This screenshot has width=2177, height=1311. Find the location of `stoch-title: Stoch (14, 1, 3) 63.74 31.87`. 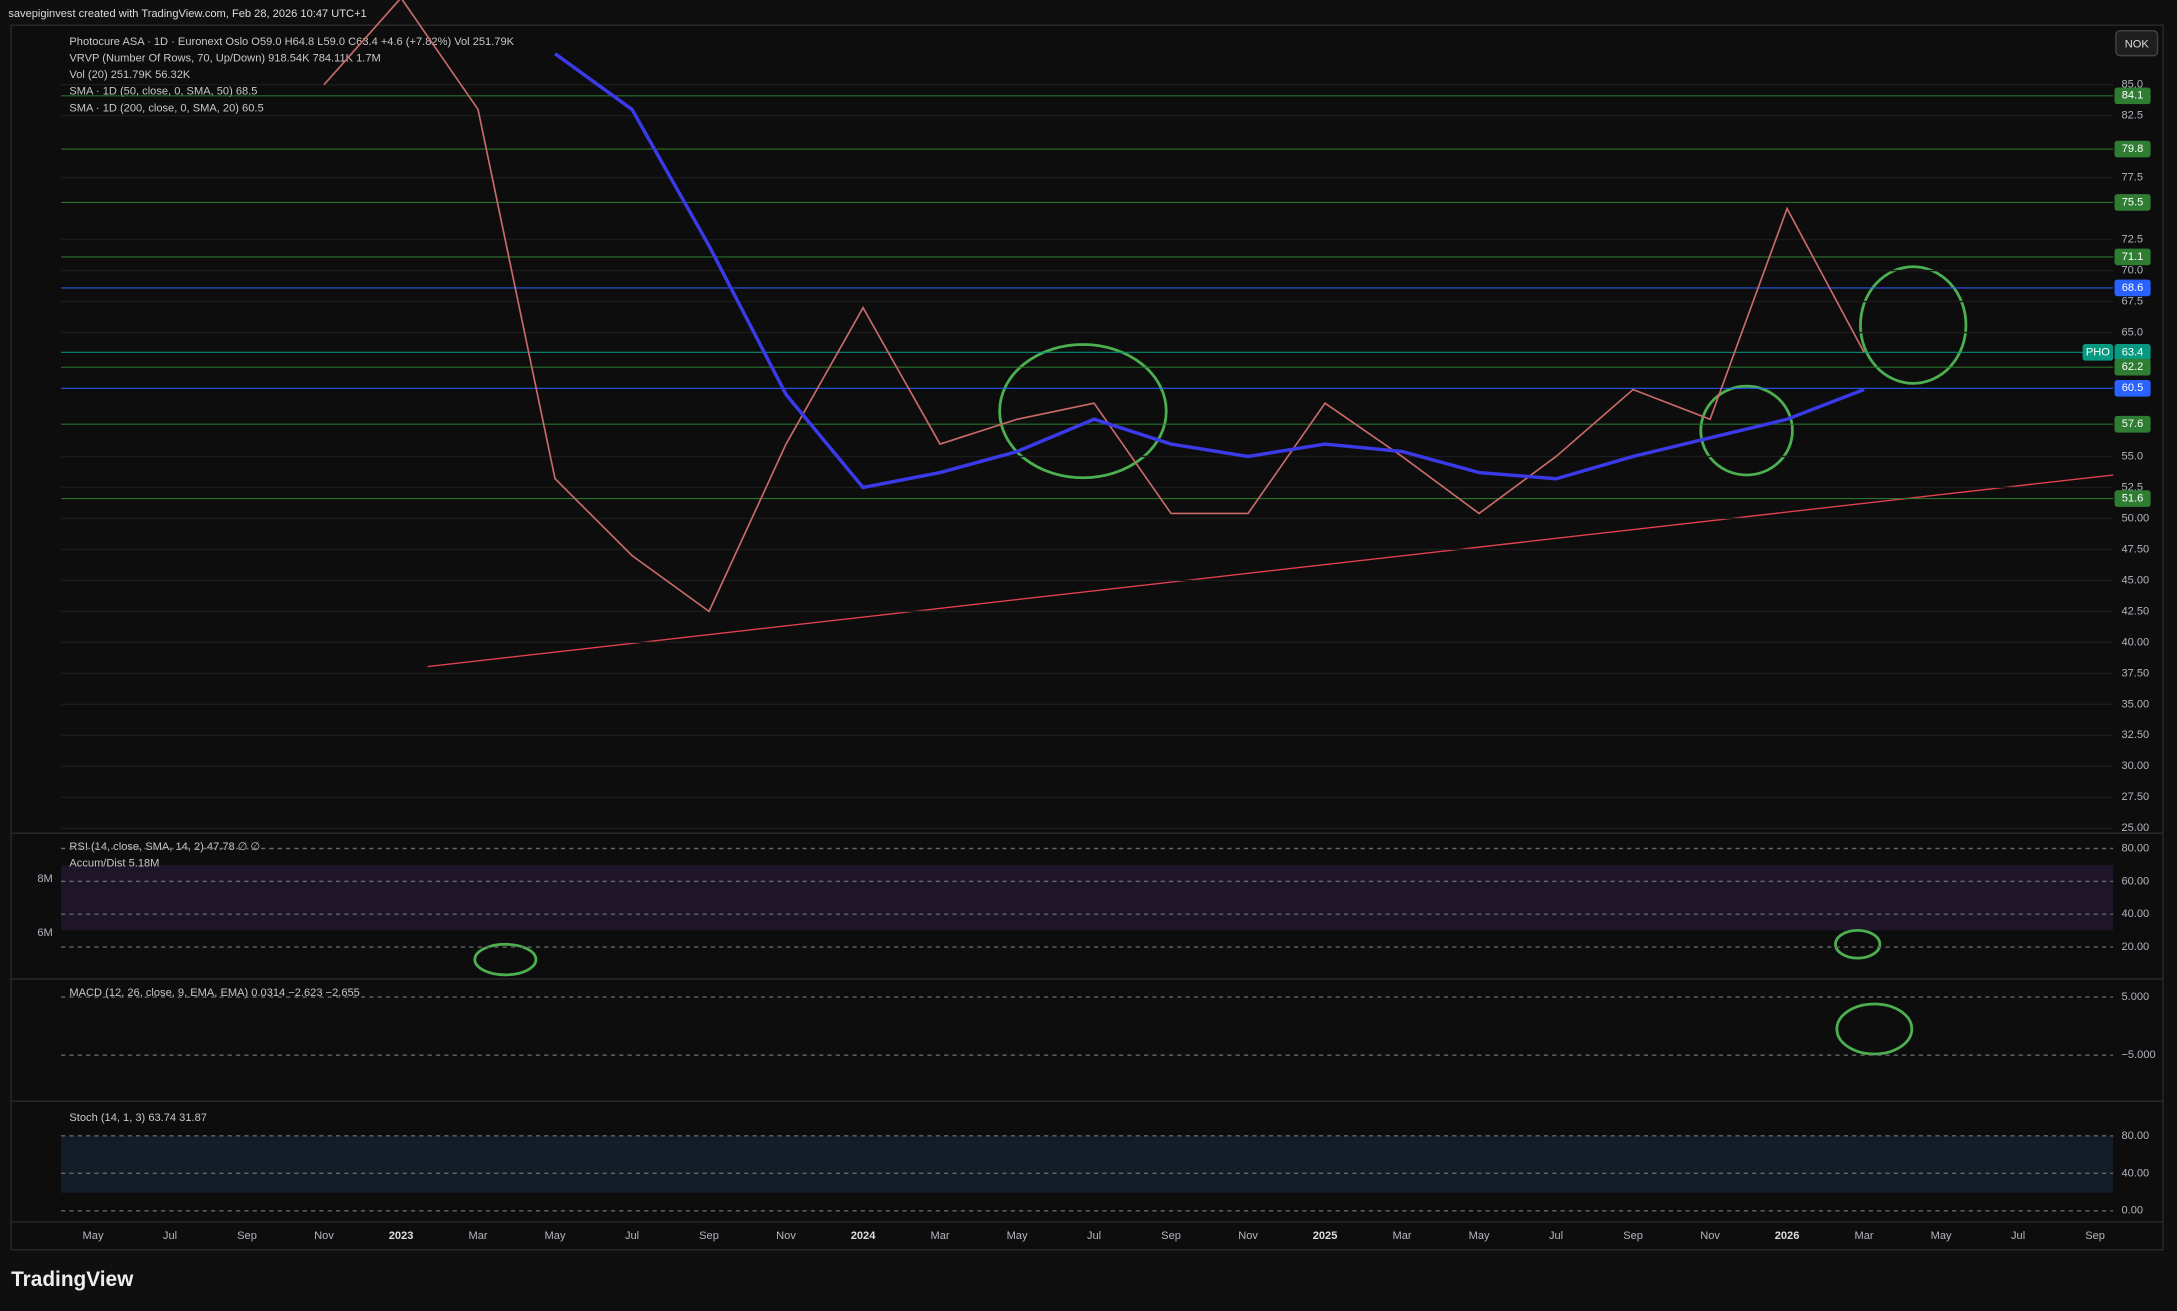

stoch-title: Stoch (14, 1, 3) 63.74 31.87 is located at coordinates (138, 1118).